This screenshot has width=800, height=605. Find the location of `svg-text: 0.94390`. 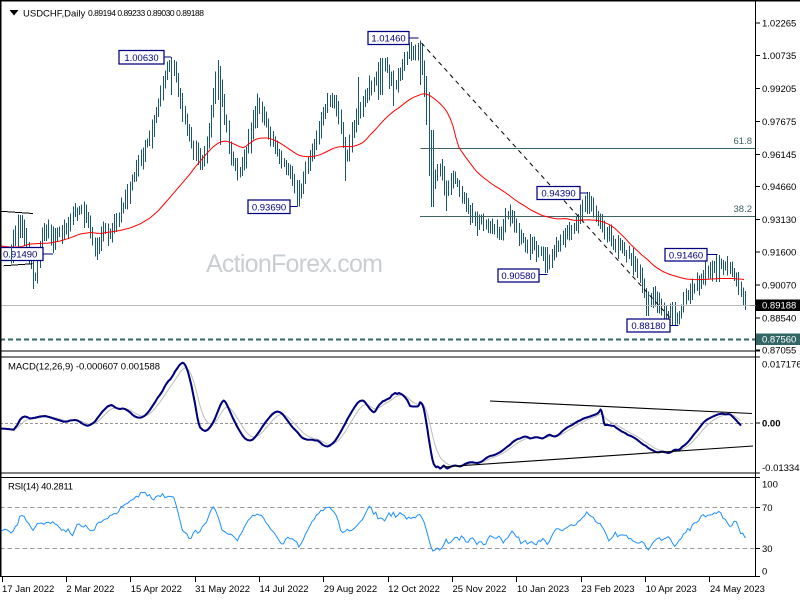

svg-text: 0.94390 is located at coordinates (558, 194).